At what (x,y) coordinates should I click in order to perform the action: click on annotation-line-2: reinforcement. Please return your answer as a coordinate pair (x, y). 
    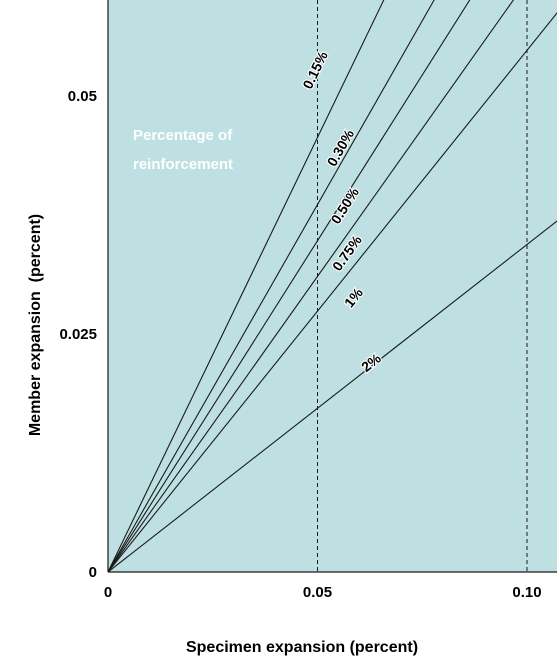
    Looking at the image, I should click on (183, 164).